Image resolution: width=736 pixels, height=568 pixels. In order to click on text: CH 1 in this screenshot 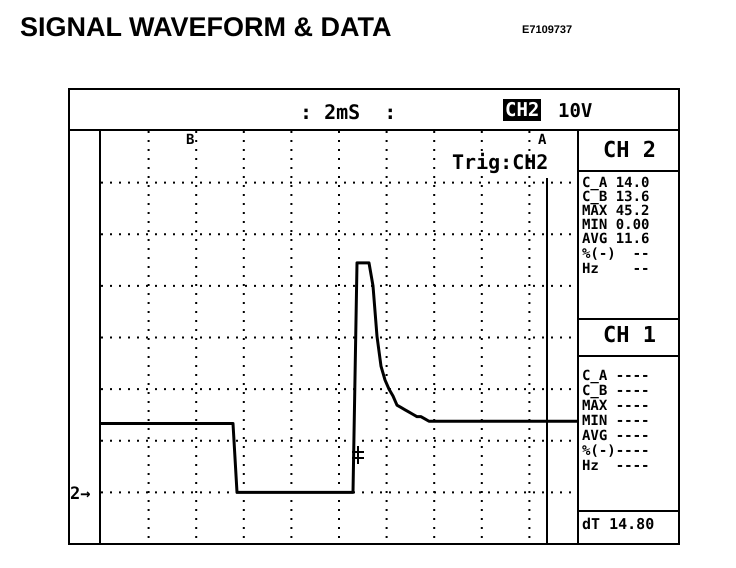, I will do `click(629, 335)`.